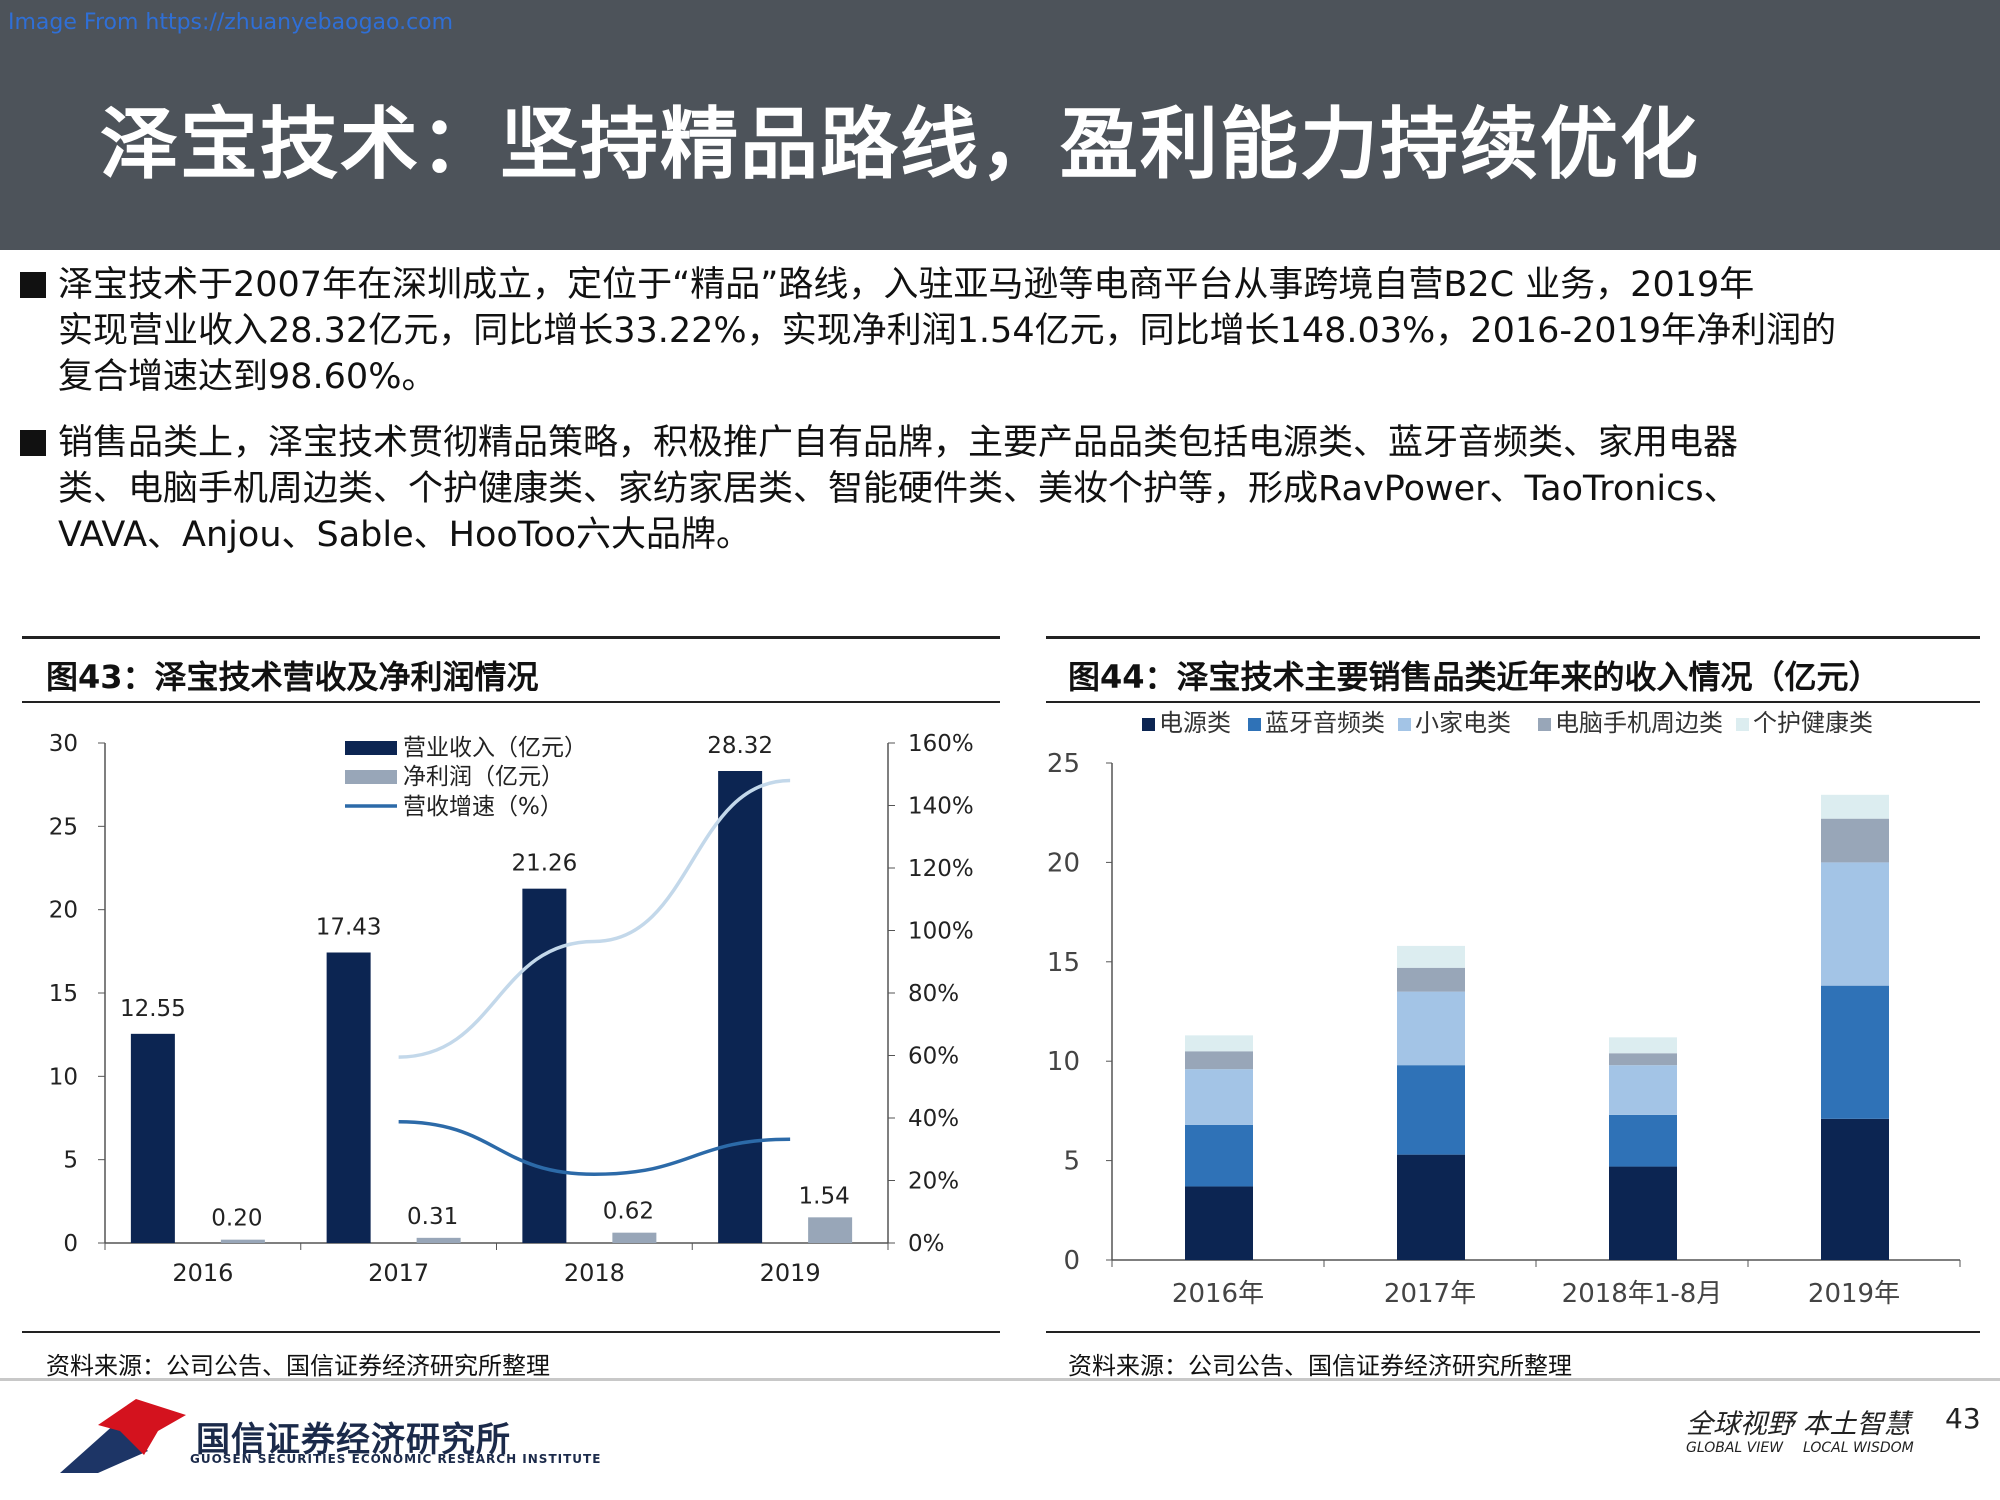 This screenshot has width=2000, height=1500. I want to click on right-y-tick-label: 120%, so click(941, 869).